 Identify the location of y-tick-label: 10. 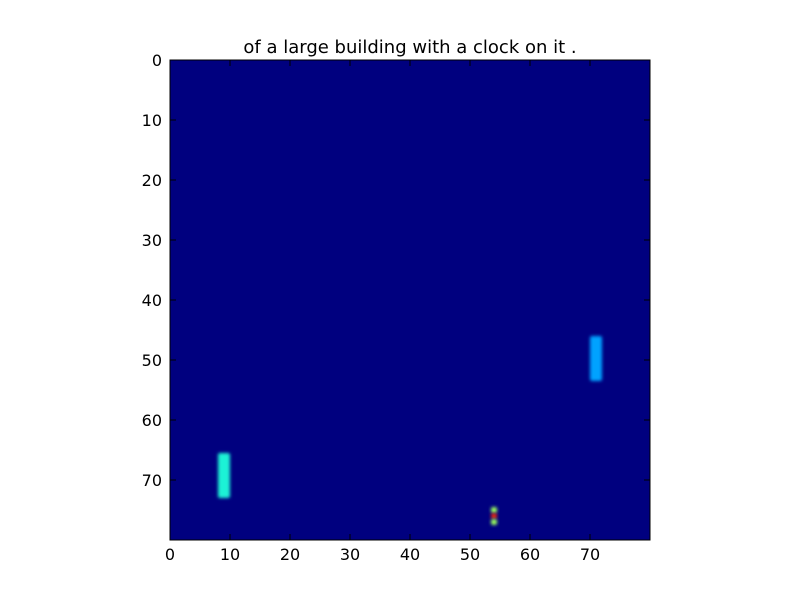
(152, 120).